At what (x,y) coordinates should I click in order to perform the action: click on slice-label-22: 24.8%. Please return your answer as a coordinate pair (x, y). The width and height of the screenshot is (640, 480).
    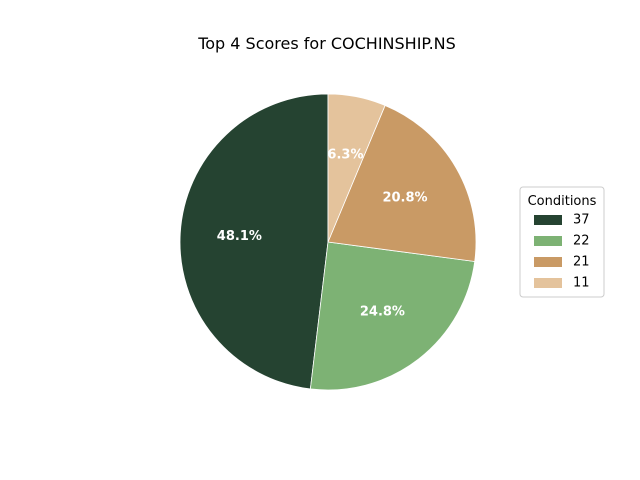
    Looking at the image, I should click on (382, 312).